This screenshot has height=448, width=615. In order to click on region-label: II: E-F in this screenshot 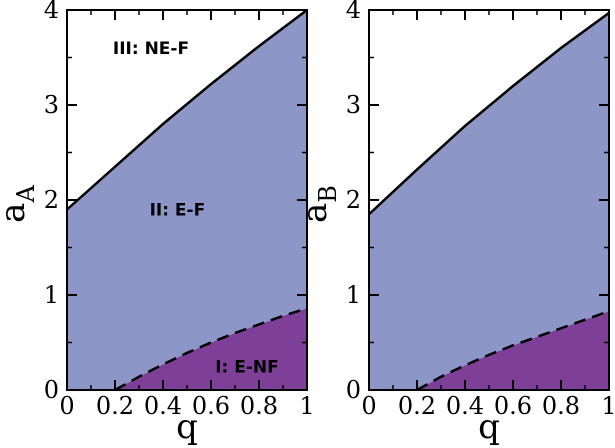, I will do `click(178, 211)`.